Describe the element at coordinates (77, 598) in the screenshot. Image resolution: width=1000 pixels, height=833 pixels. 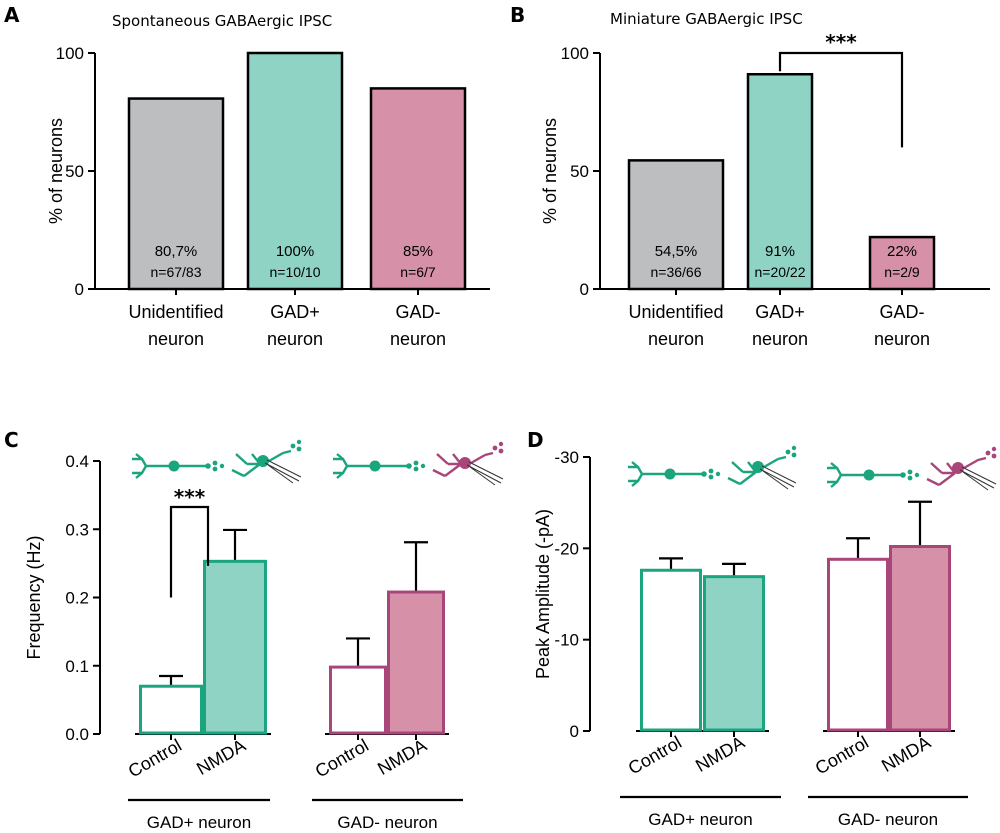
I see `y-tick-label: 0.2` at that location.